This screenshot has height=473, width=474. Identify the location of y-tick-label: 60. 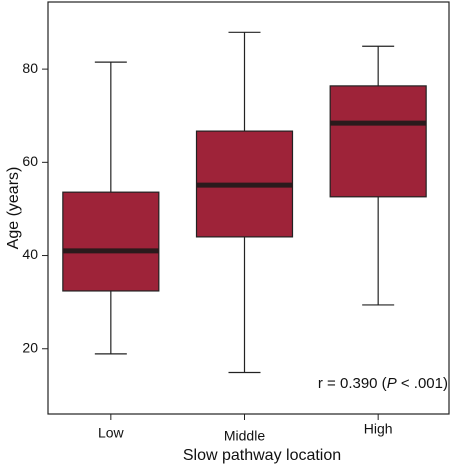
(30, 161).